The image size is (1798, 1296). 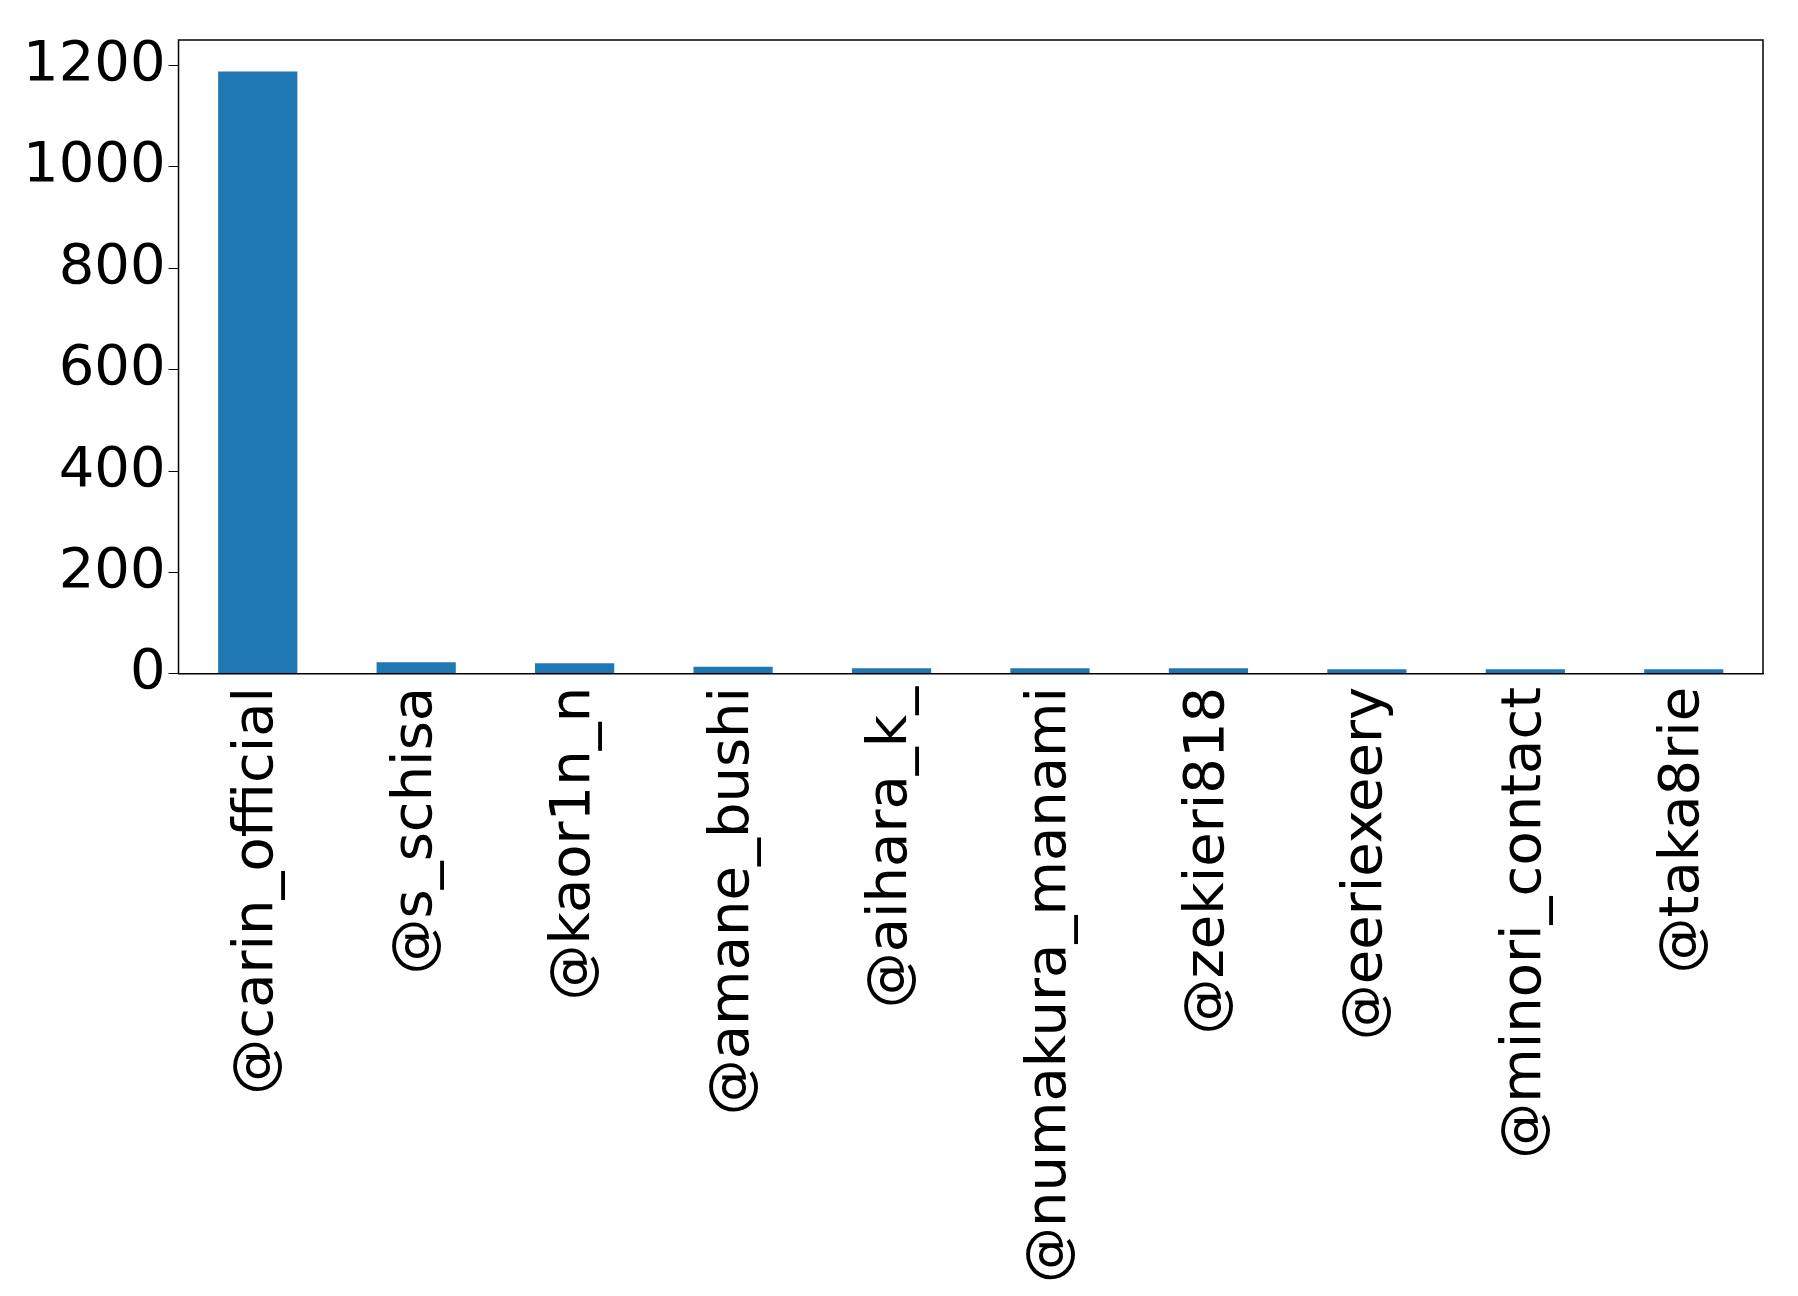 What do you see at coordinates (1679, 830) in the screenshot?
I see `x-tick-label: @taka8rie` at bounding box center [1679, 830].